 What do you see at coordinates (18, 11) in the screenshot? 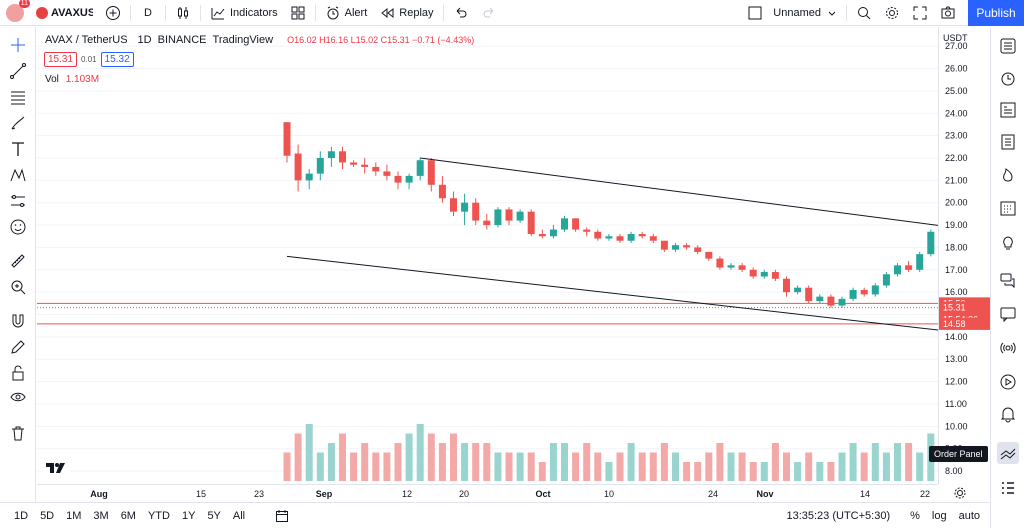
I see `user-avatar: 11` at bounding box center [18, 11].